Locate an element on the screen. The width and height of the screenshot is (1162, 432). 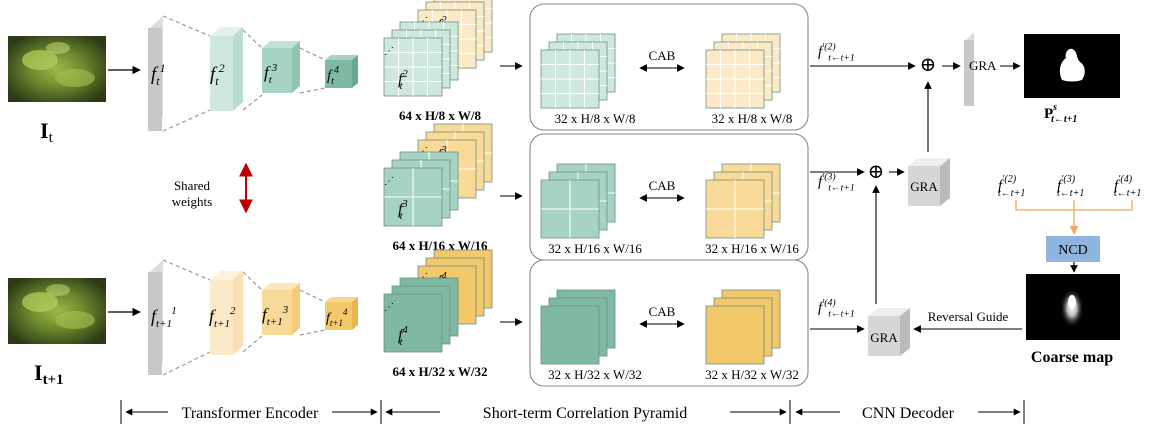
reversal-guide-label: Reversal Guide is located at coordinates (968, 316).